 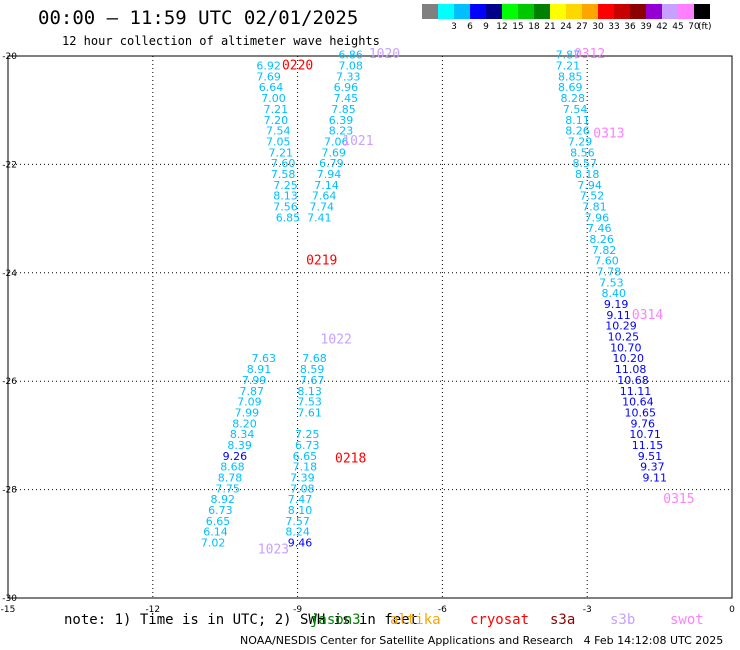 I want to click on pass-label: 1021, so click(x=357, y=141).